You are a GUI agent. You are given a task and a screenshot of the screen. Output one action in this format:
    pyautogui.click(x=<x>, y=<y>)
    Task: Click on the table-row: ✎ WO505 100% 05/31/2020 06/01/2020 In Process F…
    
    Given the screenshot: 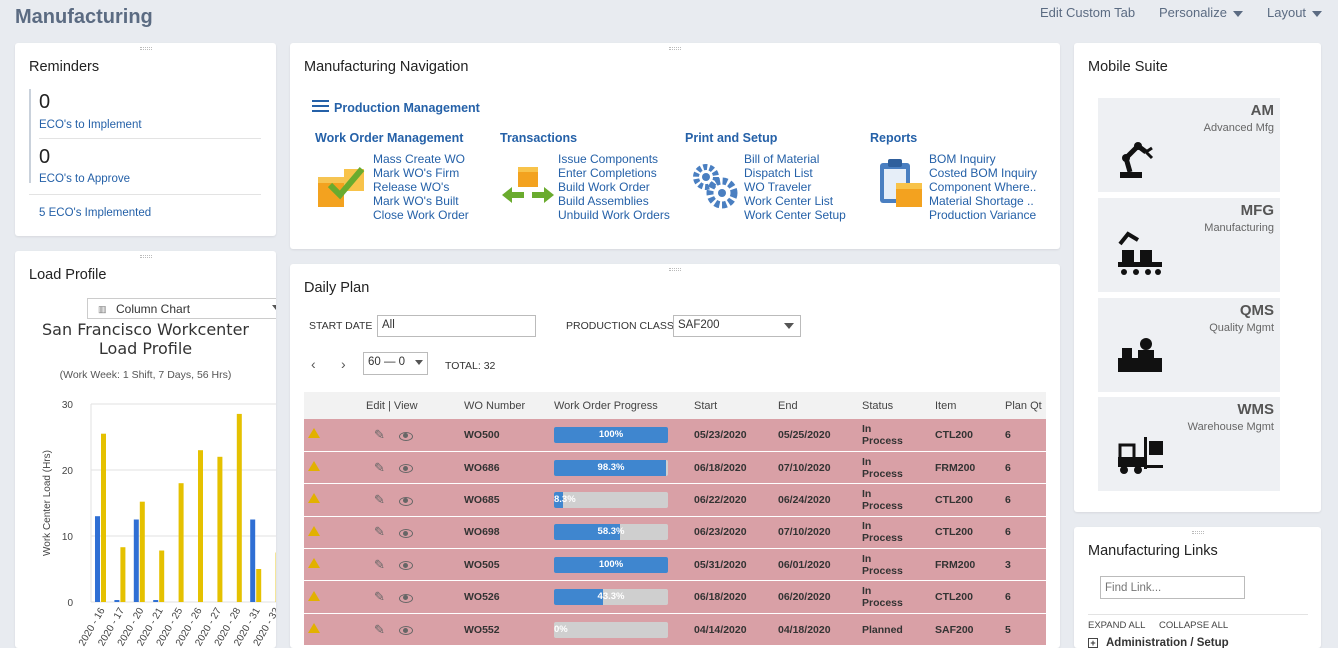 What is the action you would take?
    pyautogui.click(x=675, y=565)
    